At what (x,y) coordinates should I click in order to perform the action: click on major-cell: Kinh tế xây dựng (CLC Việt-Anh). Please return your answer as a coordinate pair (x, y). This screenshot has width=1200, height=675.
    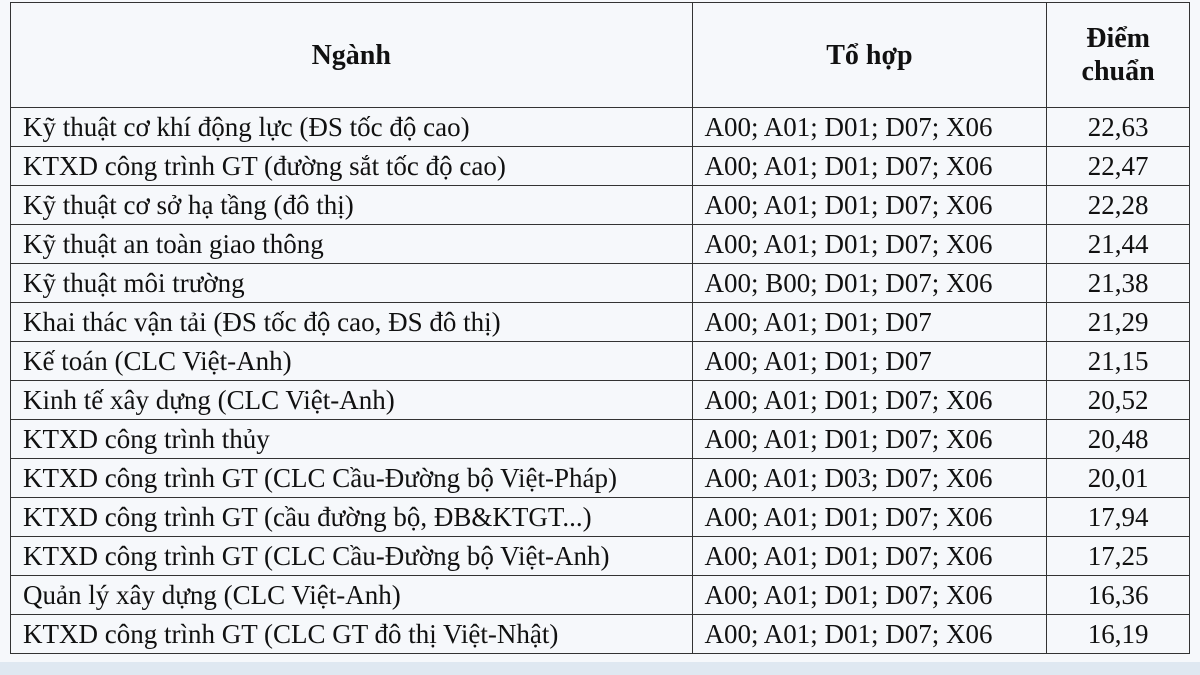
    Looking at the image, I should click on (351, 400).